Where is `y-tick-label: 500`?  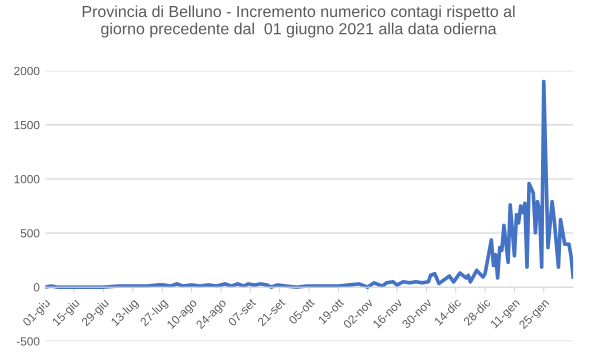 y-tick-label: 500 is located at coordinates (30, 233).